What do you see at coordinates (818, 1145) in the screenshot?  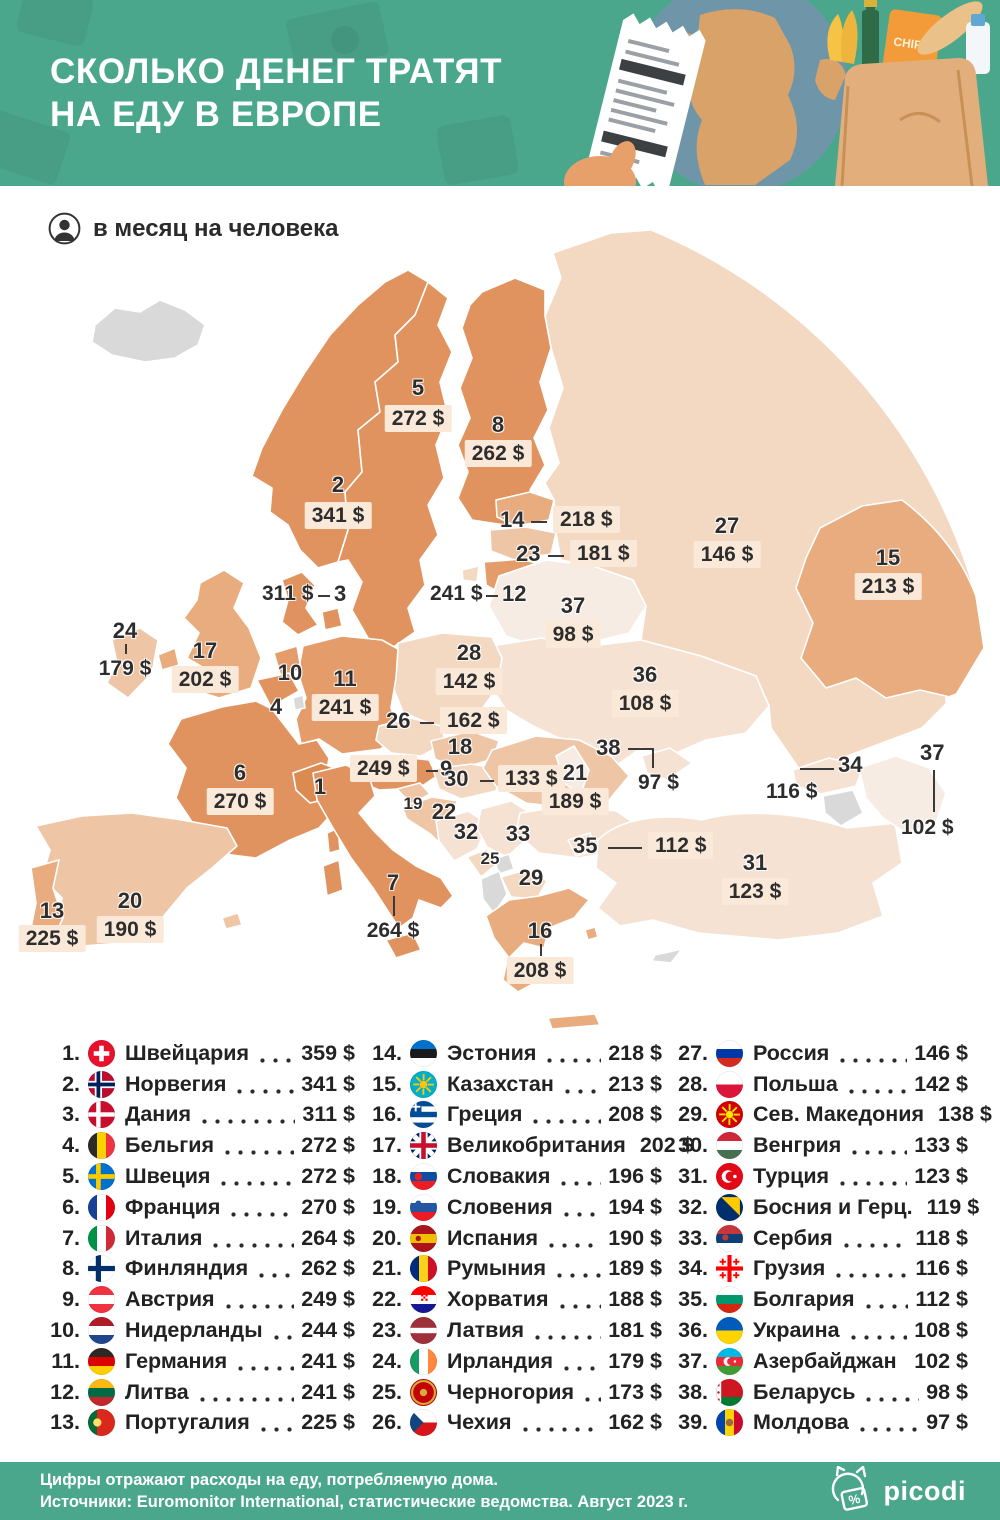 I see `ranking-row-30: 30. Венгрия 133 $` at bounding box center [818, 1145].